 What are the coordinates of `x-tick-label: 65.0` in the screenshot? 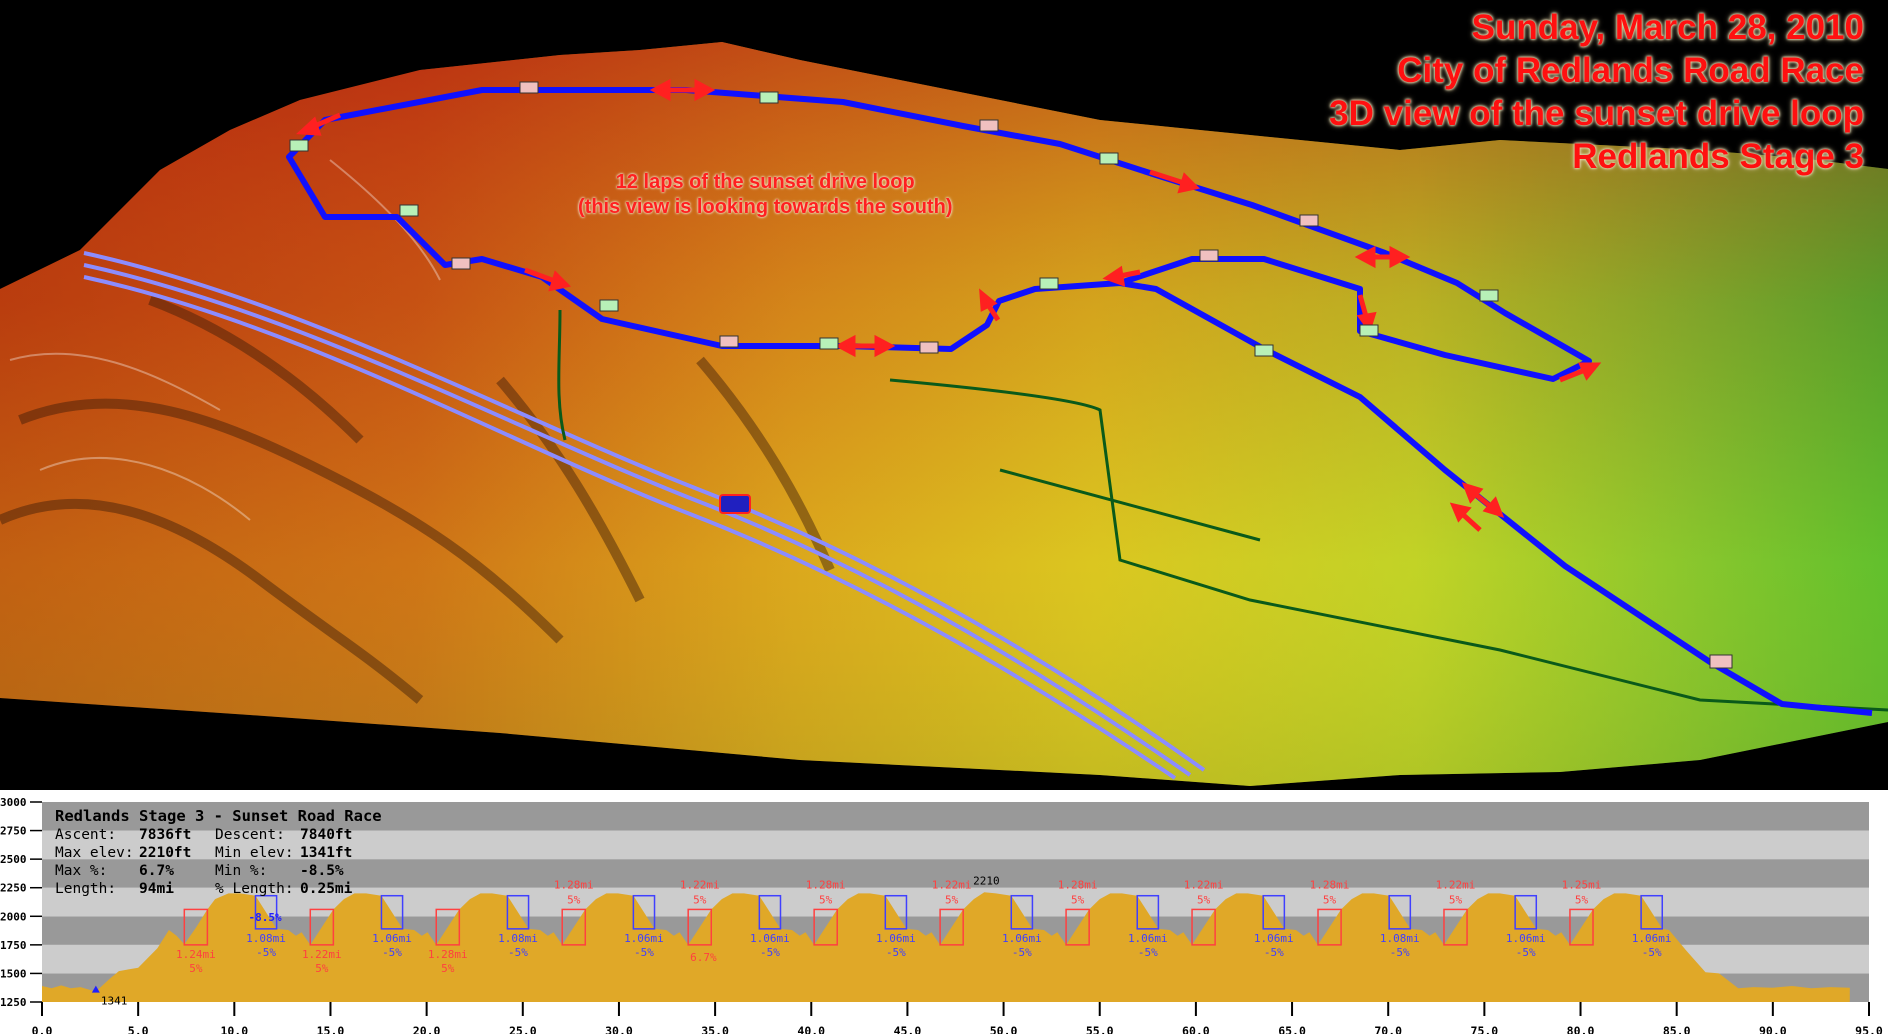 It's located at (1292, 1029).